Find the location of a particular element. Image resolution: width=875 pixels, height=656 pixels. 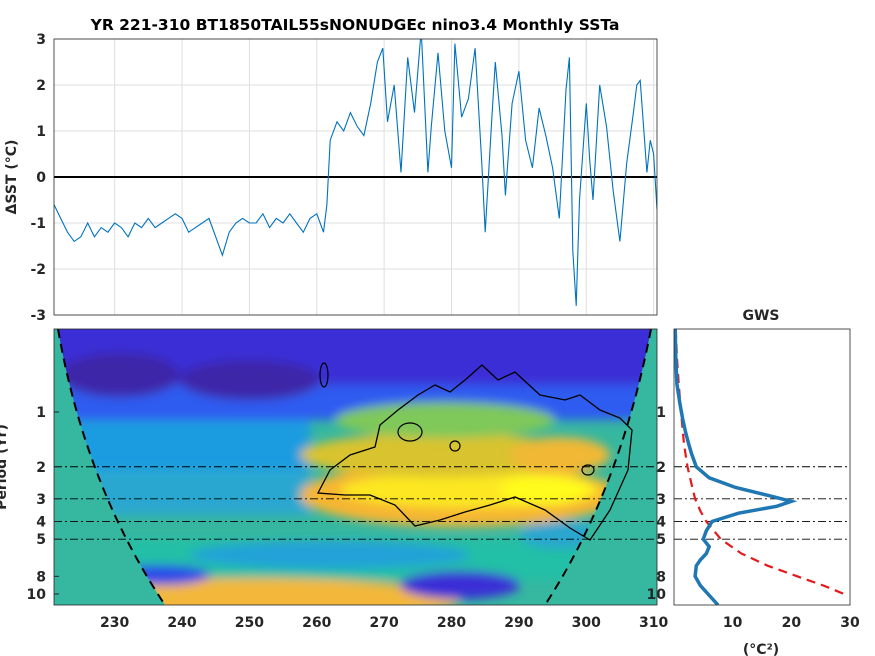

y-tick-label: 1 is located at coordinates (41, 132).